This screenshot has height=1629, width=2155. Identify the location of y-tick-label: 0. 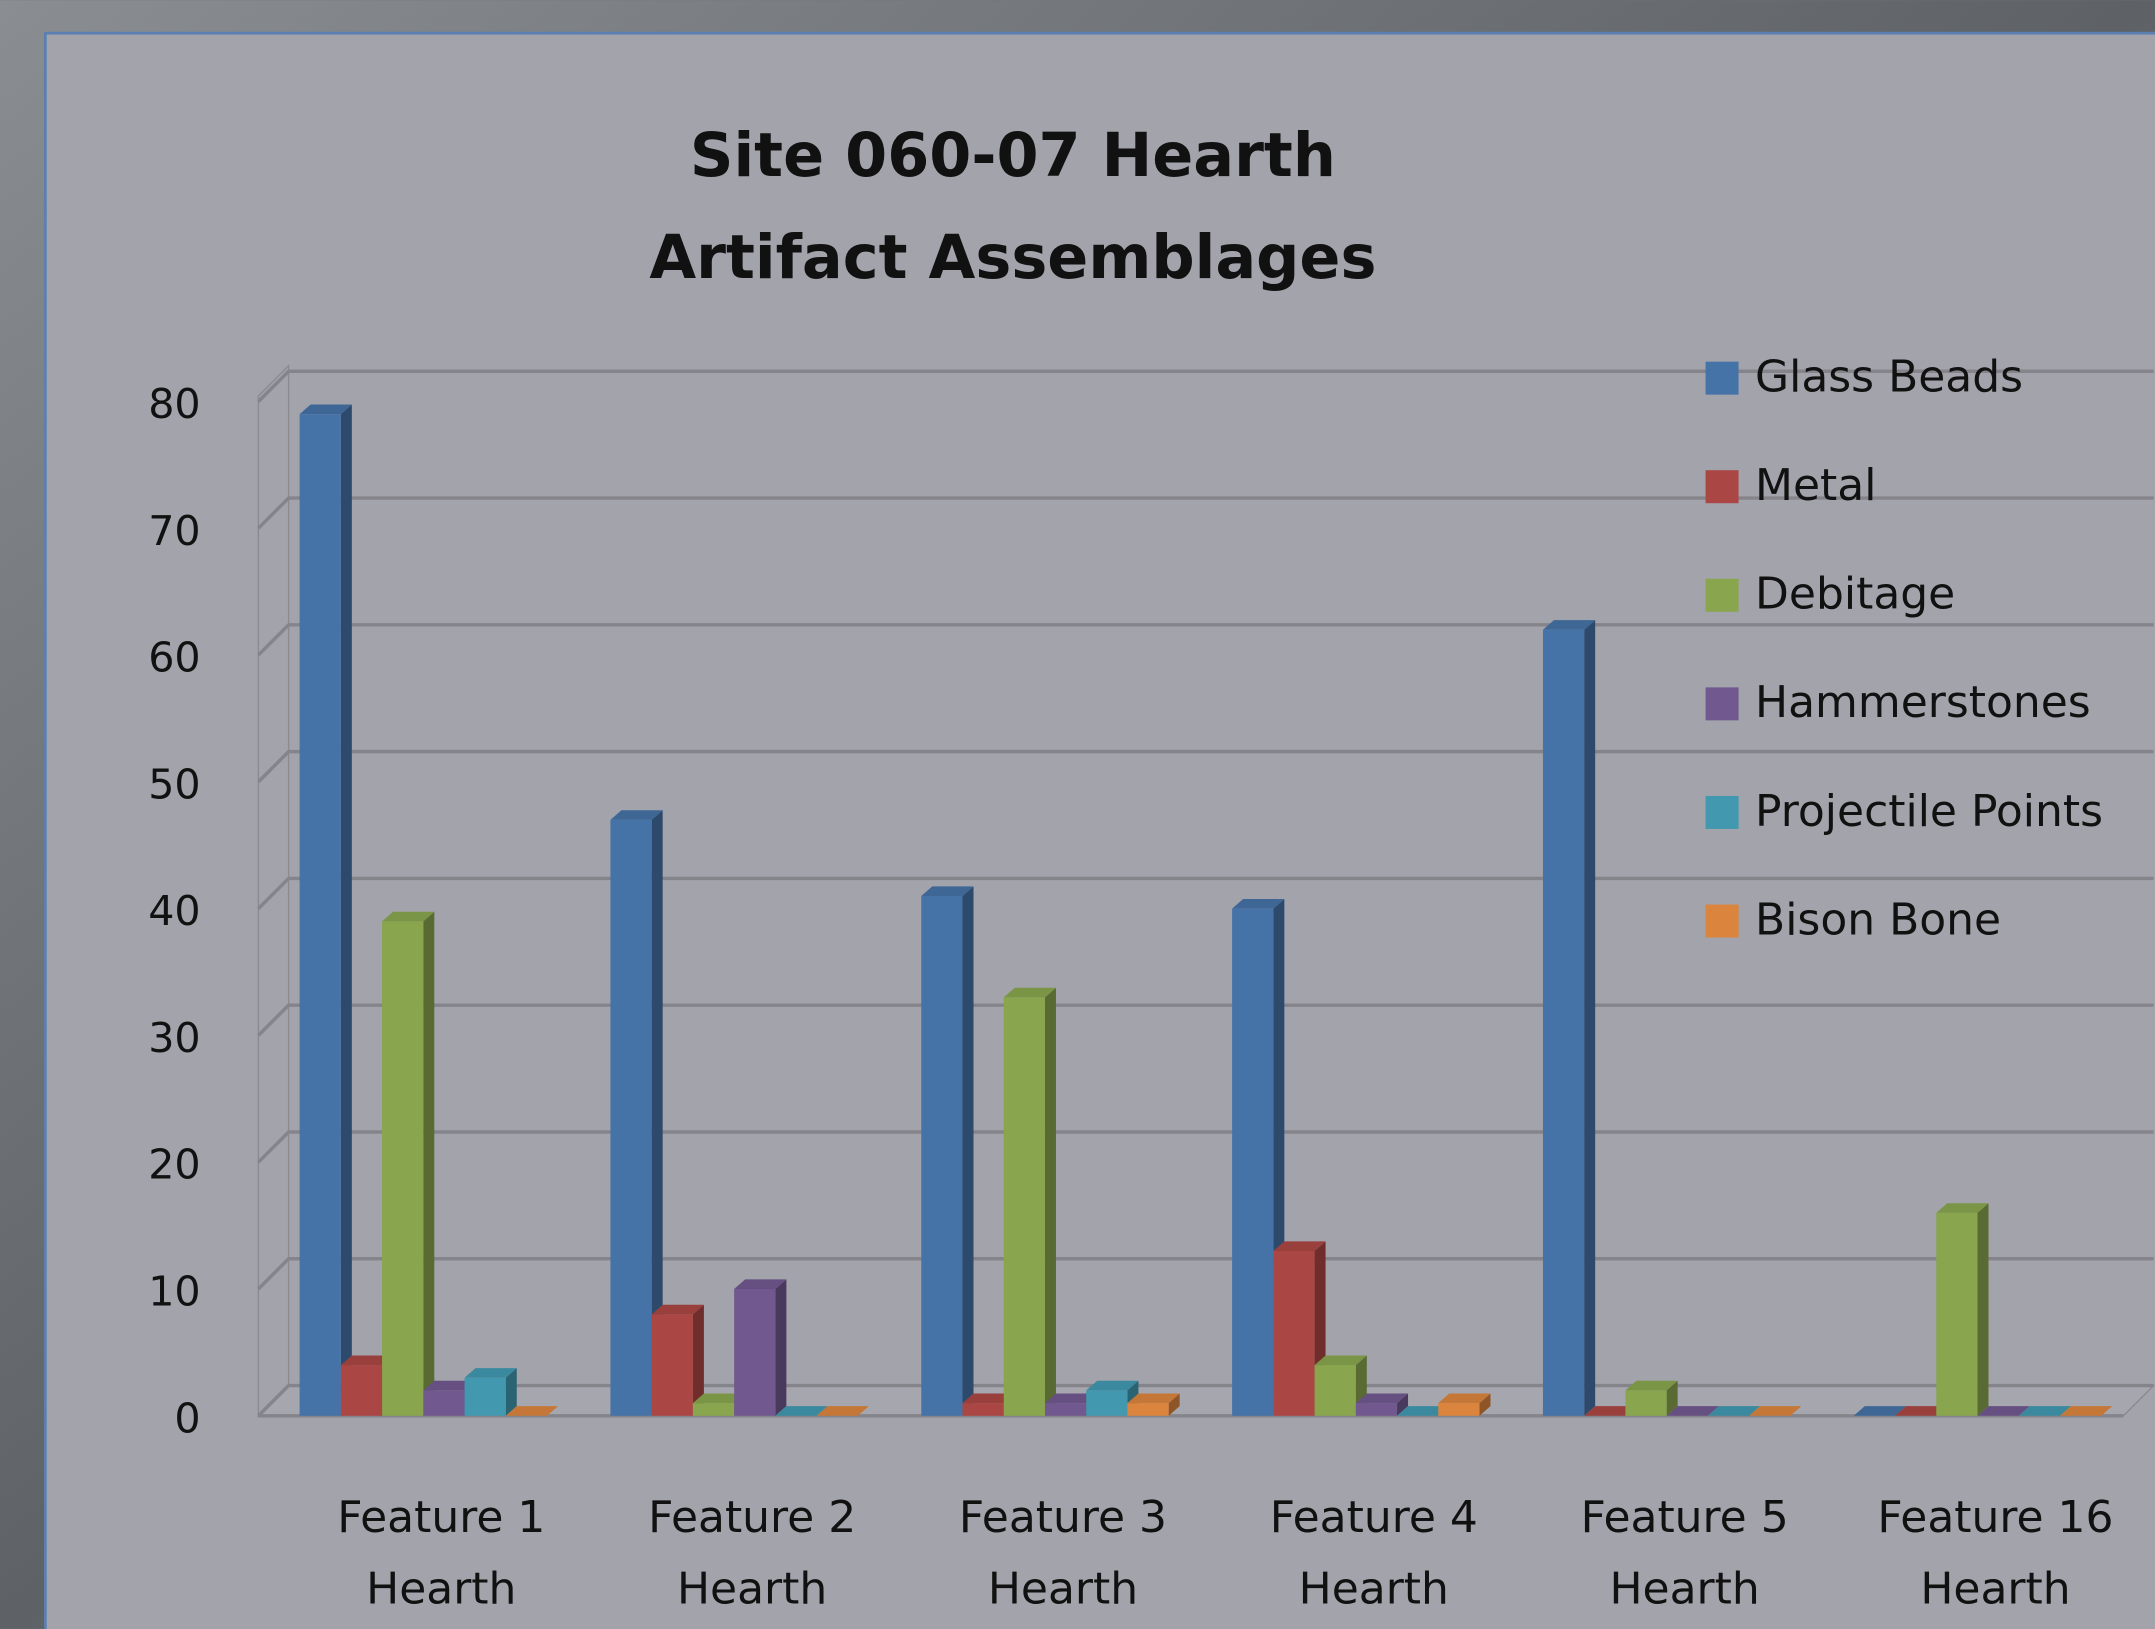
(187, 1418).